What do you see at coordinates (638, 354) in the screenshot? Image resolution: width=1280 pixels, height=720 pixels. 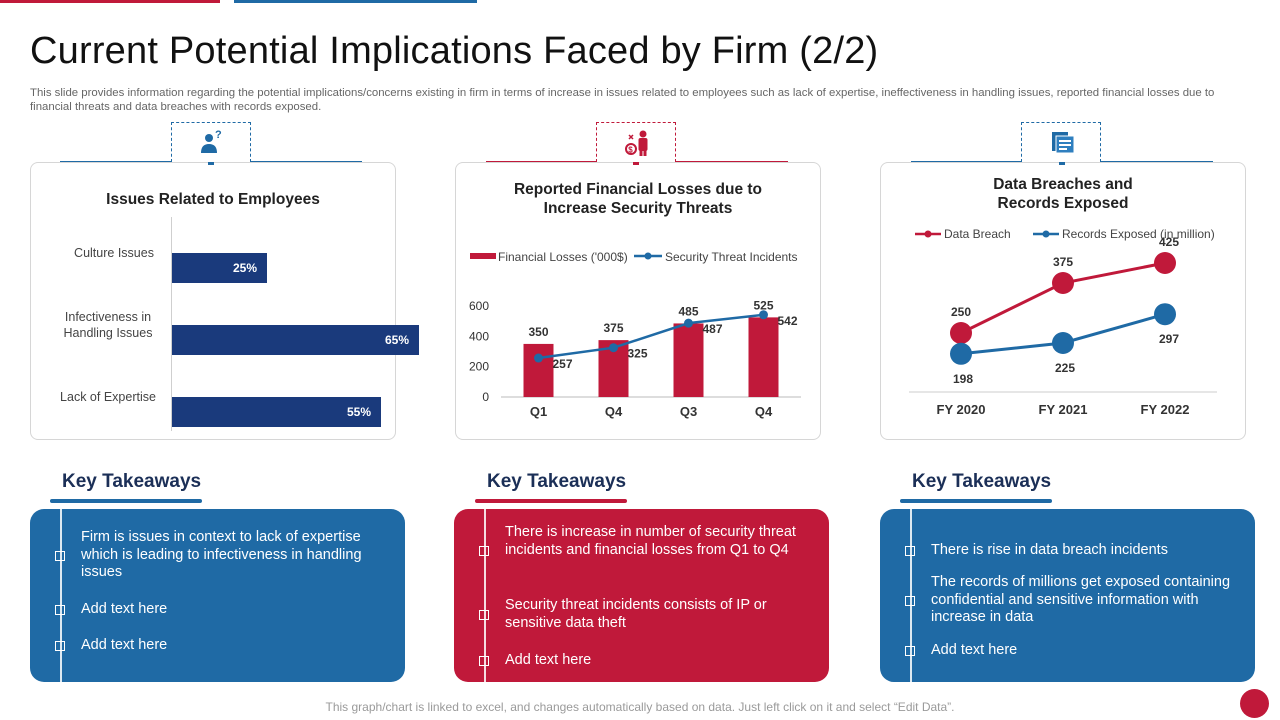 I see `security-incidents-label-1: 325` at bounding box center [638, 354].